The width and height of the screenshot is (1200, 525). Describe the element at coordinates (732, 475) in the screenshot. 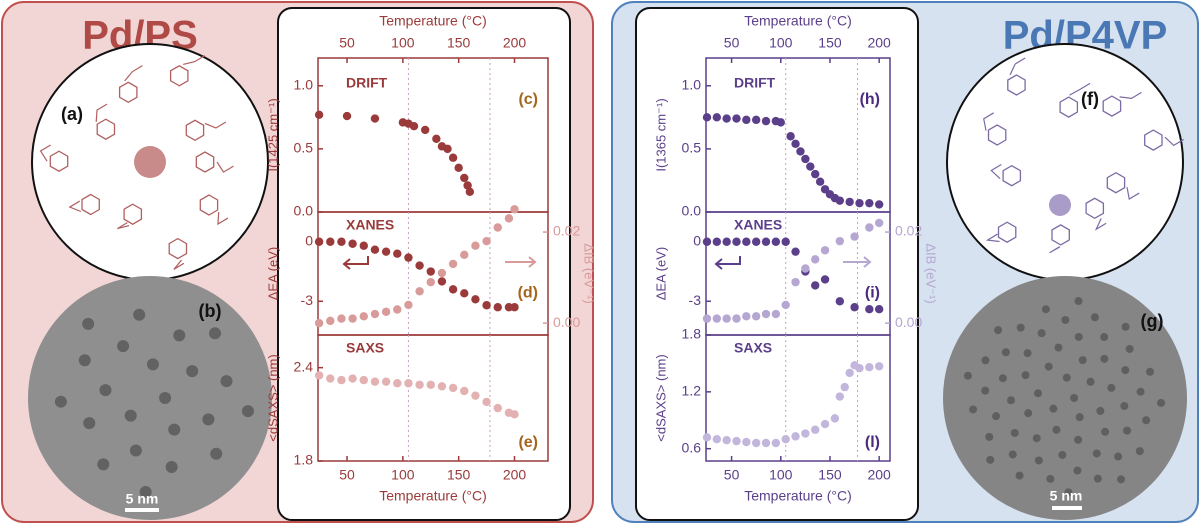

I see `x-tick-label: 50` at that location.